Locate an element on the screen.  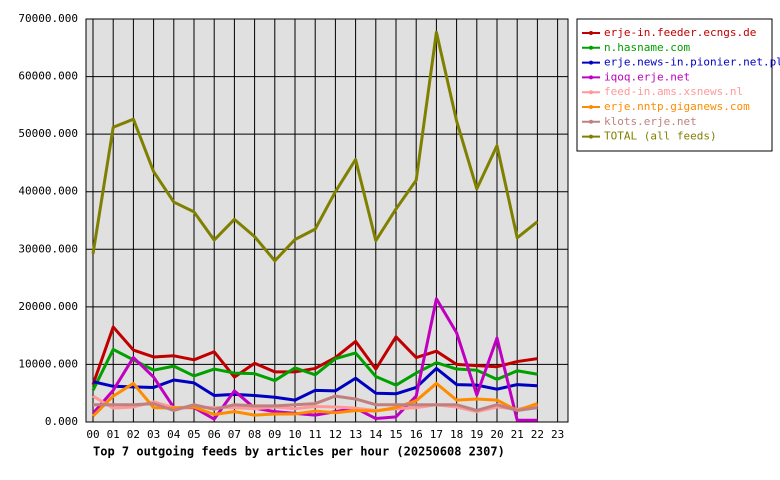
legend-label: erje.nntp.giganews.com is located at coordinates (677, 106).